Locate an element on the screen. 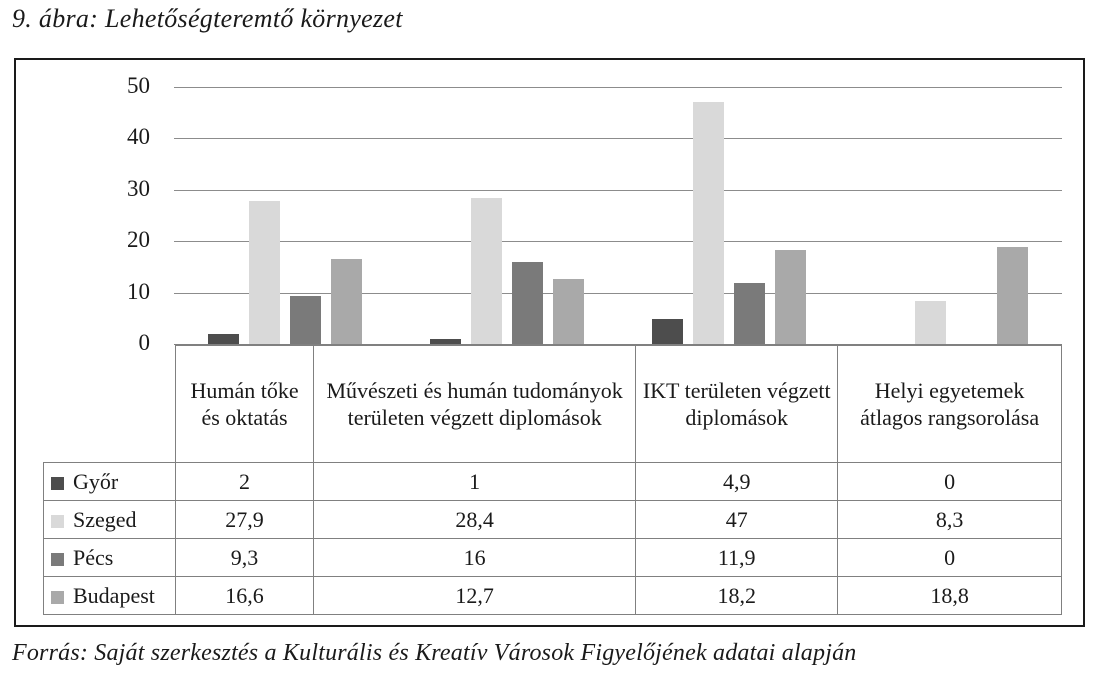 This screenshot has width=1094, height=683. y-tick-label: 30 is located at coordinates (138, 188).